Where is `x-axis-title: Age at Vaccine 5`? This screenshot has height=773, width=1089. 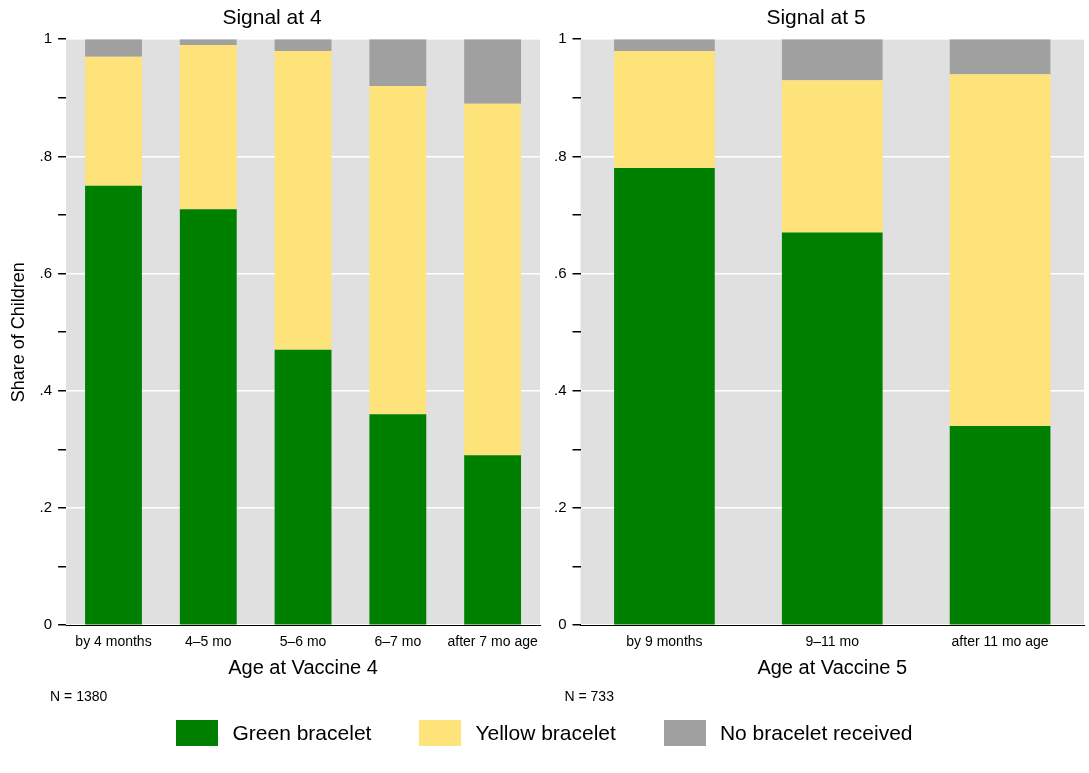 x-axis-title: Age at Vaccine 5 is located at coordinates (832, 666).